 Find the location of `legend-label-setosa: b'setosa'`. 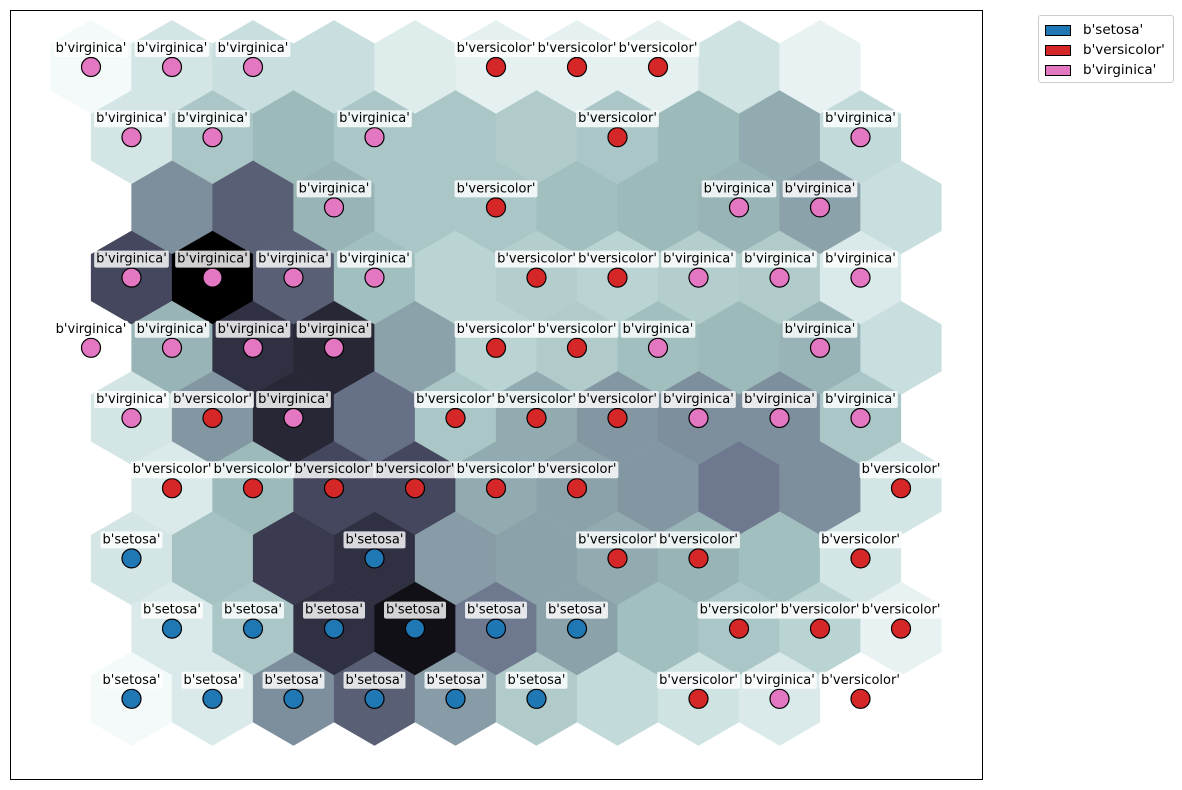

legend-label-setosa: b'setosa' is located at coordinates (1113, 30).